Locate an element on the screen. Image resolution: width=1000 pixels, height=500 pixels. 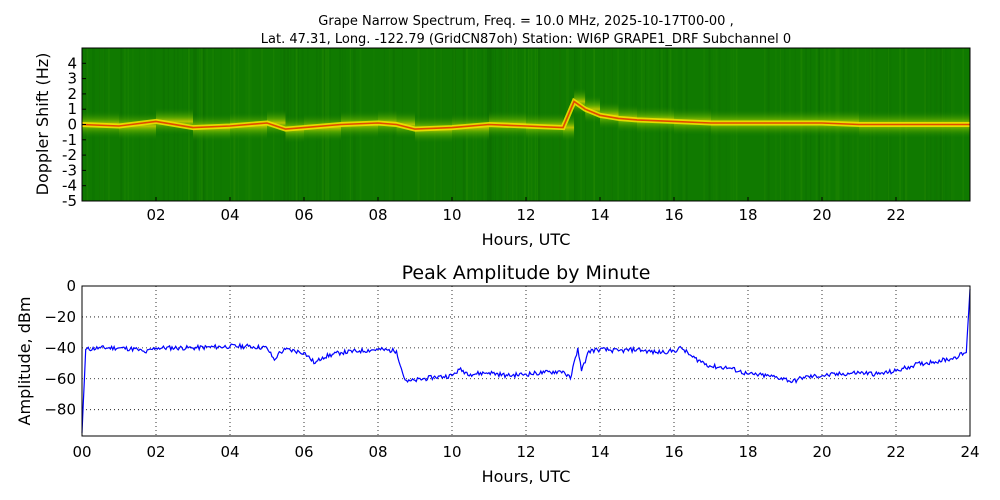
amplitude-y-tick-label: −20 is located at coordinates (60, 317).